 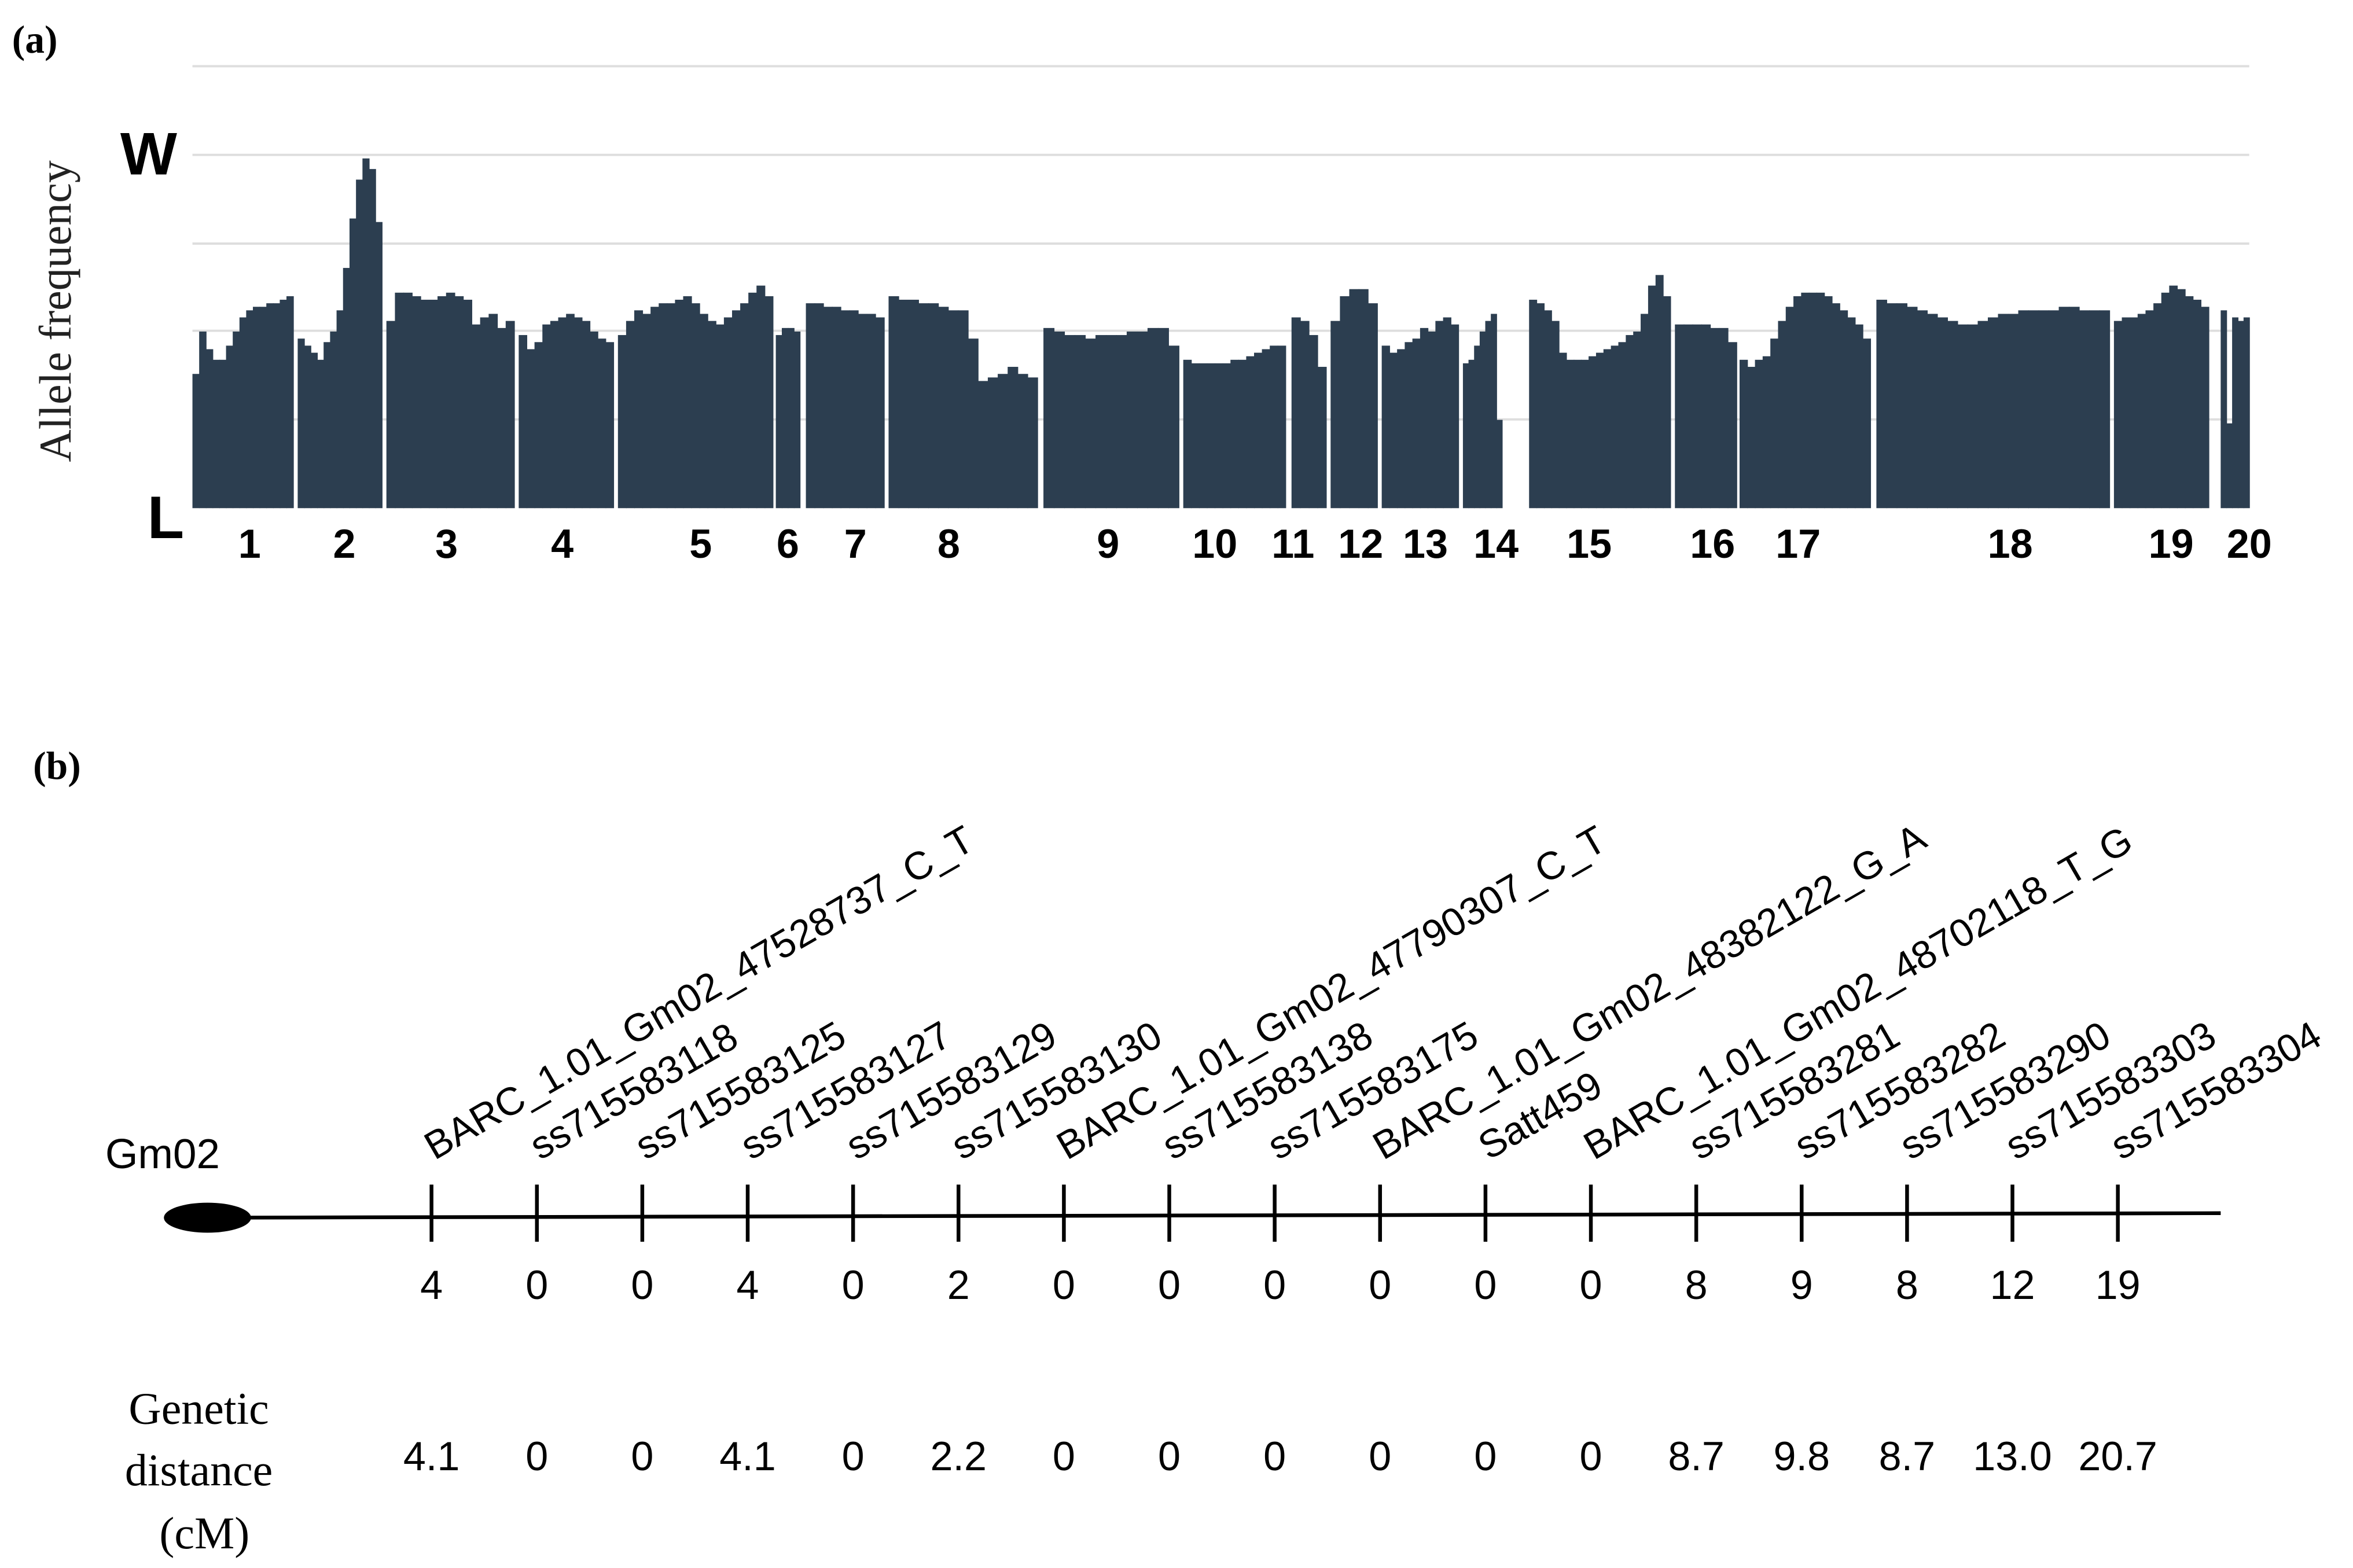 I want to click on marker-distance: 8.7, so click(x=1907, y=1456).